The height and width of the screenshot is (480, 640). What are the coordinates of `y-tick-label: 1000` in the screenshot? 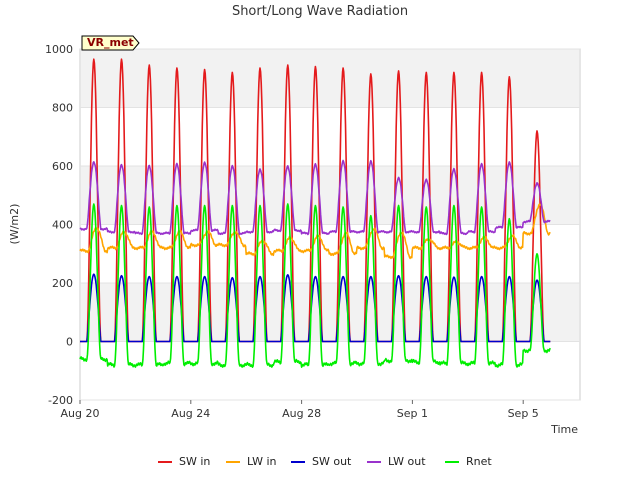 It's located at (59, 49).